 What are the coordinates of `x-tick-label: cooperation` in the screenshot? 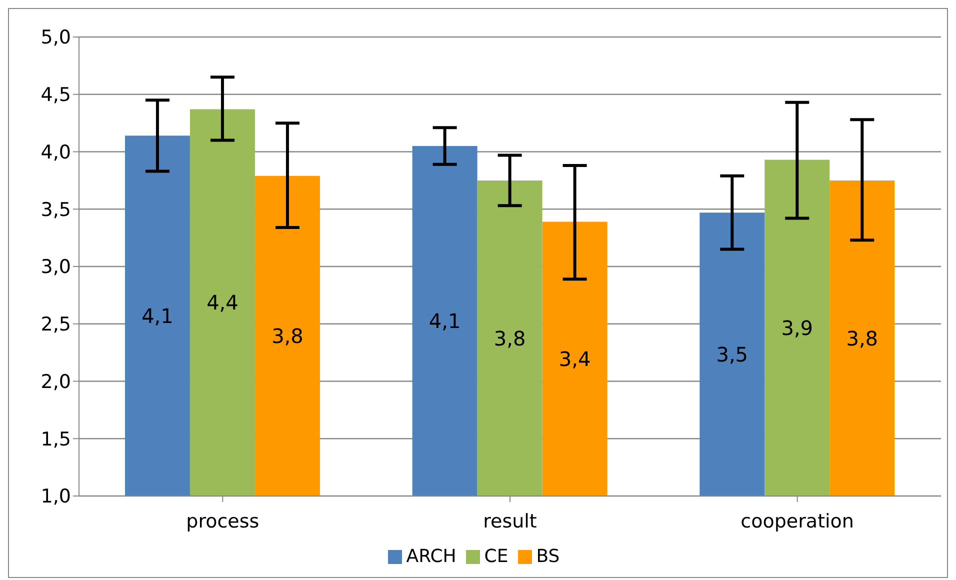 It's located at (797, 521).